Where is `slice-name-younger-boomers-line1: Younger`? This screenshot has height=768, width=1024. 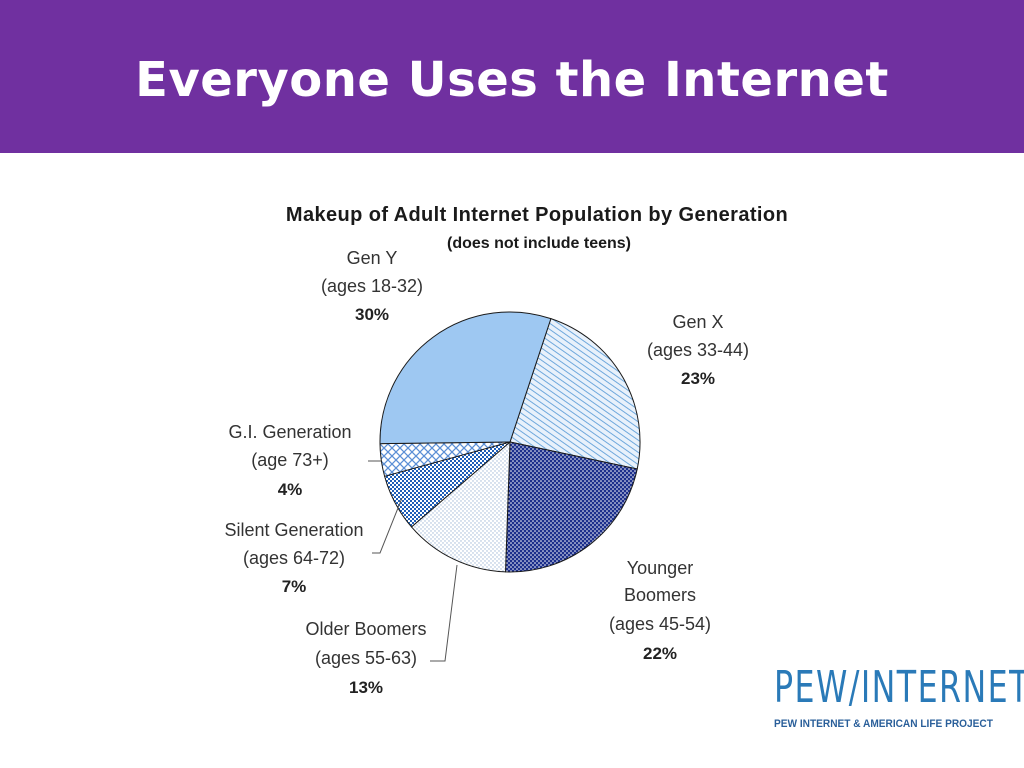
slice-name-younger-boomers-line1: Younger is located at coordinates (660, 568).